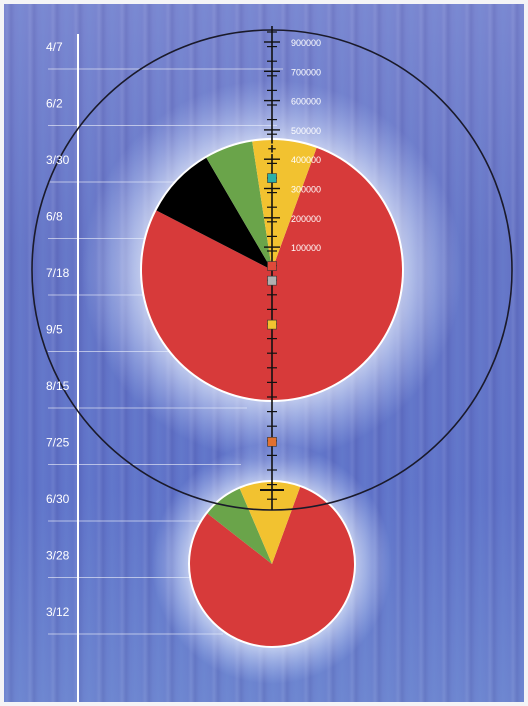  Describe the element at coordinates (54, 217) in the screenshot. I see `timeline-date-label: 6/8` at that location.